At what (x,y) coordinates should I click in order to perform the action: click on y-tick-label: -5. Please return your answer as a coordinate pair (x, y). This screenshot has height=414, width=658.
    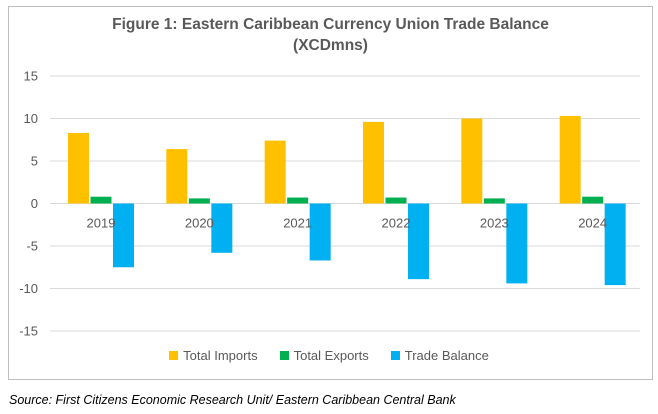
    Looking at the image, I should click on (32, 246).